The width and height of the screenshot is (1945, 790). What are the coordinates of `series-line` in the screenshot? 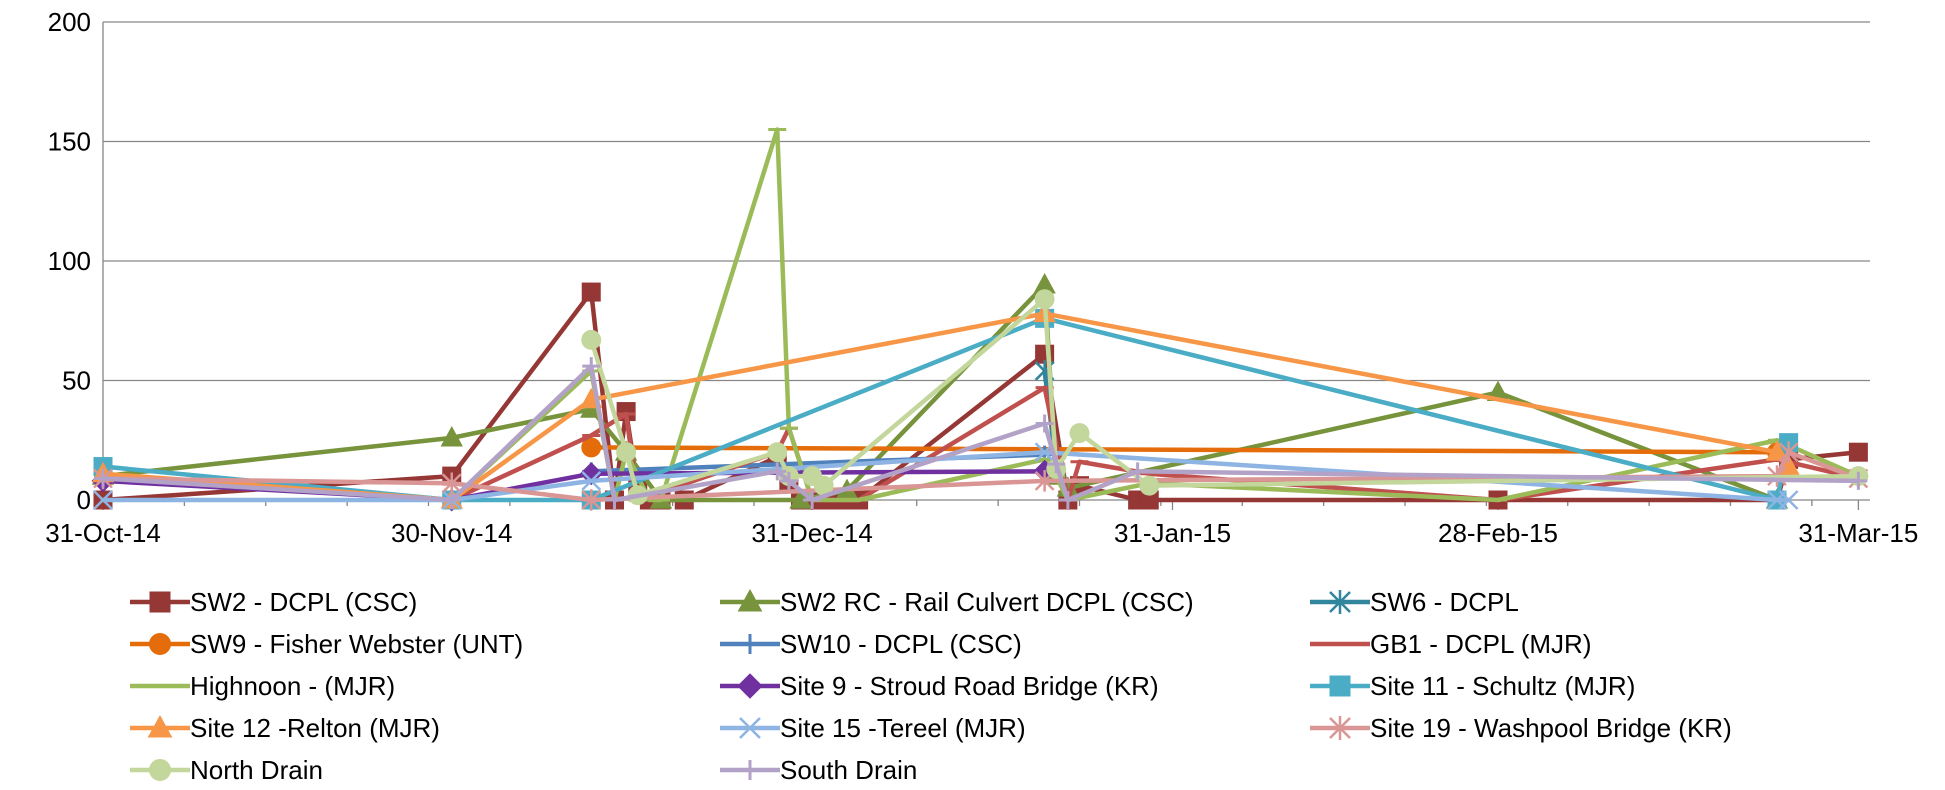 It's located at (945, 476).